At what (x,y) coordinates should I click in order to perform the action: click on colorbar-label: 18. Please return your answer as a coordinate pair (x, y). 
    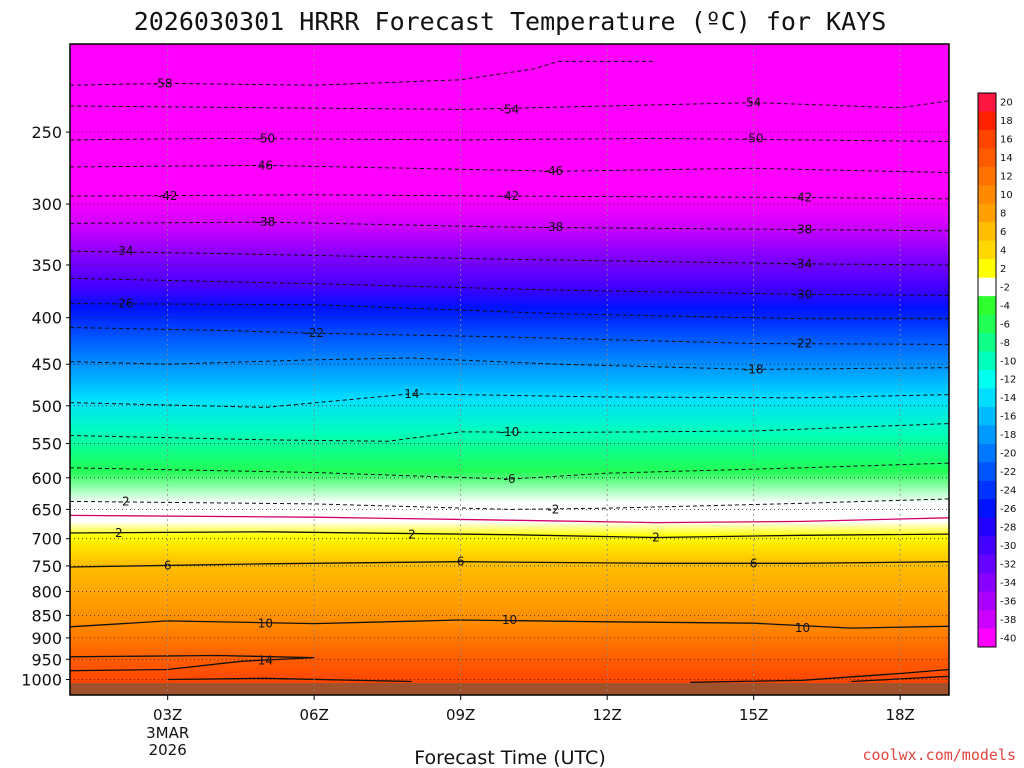
    Looking at the image, I should click on (1006, 121).